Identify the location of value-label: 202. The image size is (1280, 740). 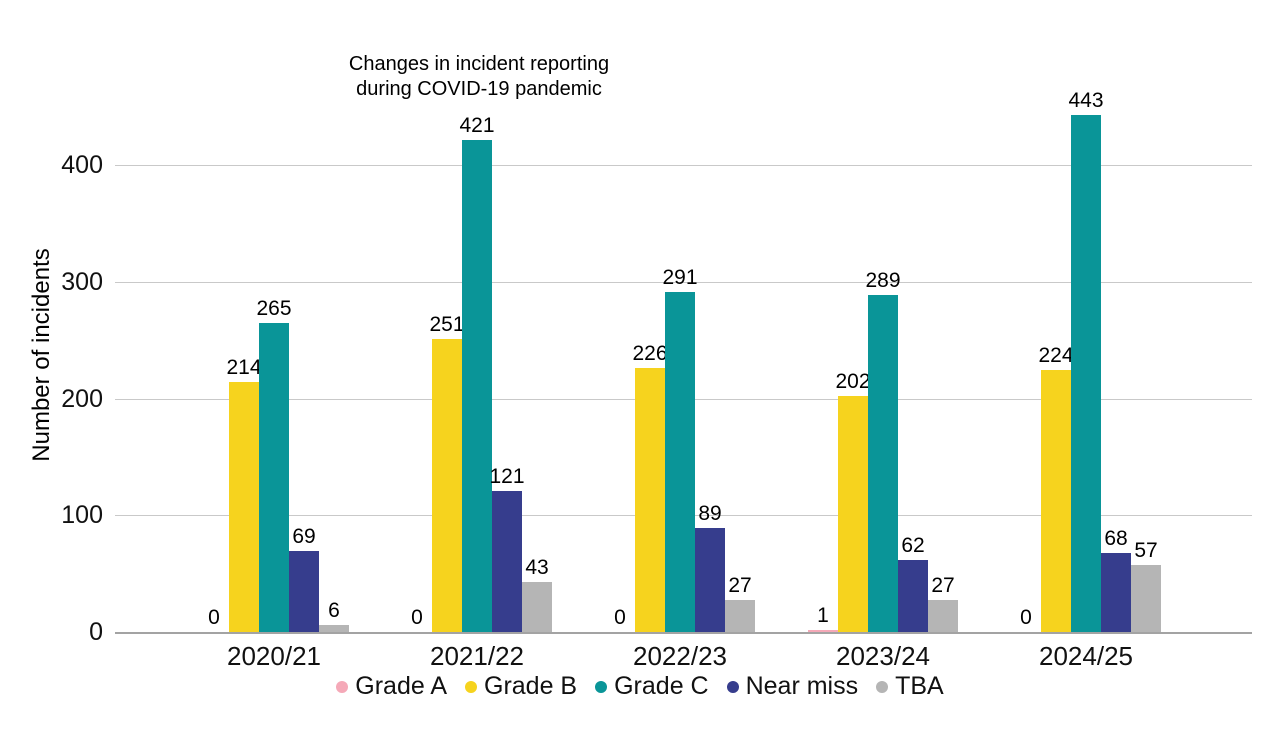
(853, 381).